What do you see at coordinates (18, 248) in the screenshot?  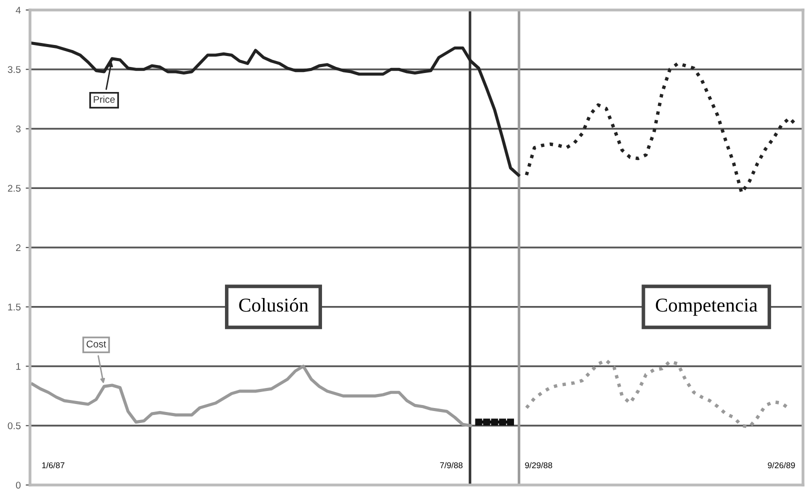 I see `y-tick-label: 2` at bounding box center [18, 248].